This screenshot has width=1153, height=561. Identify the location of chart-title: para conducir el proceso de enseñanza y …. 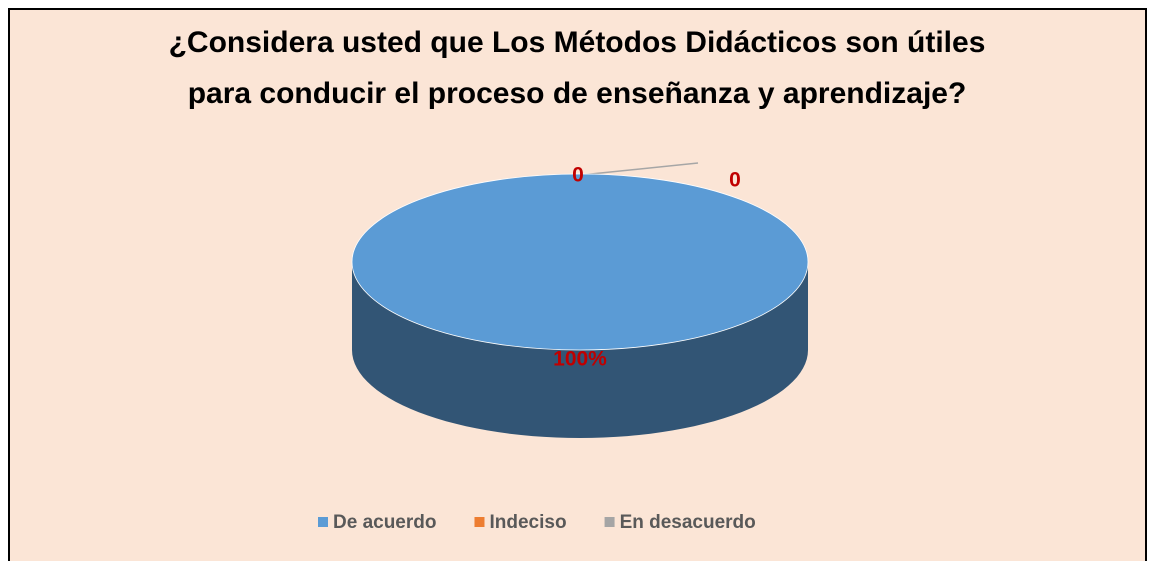
(577, 93).